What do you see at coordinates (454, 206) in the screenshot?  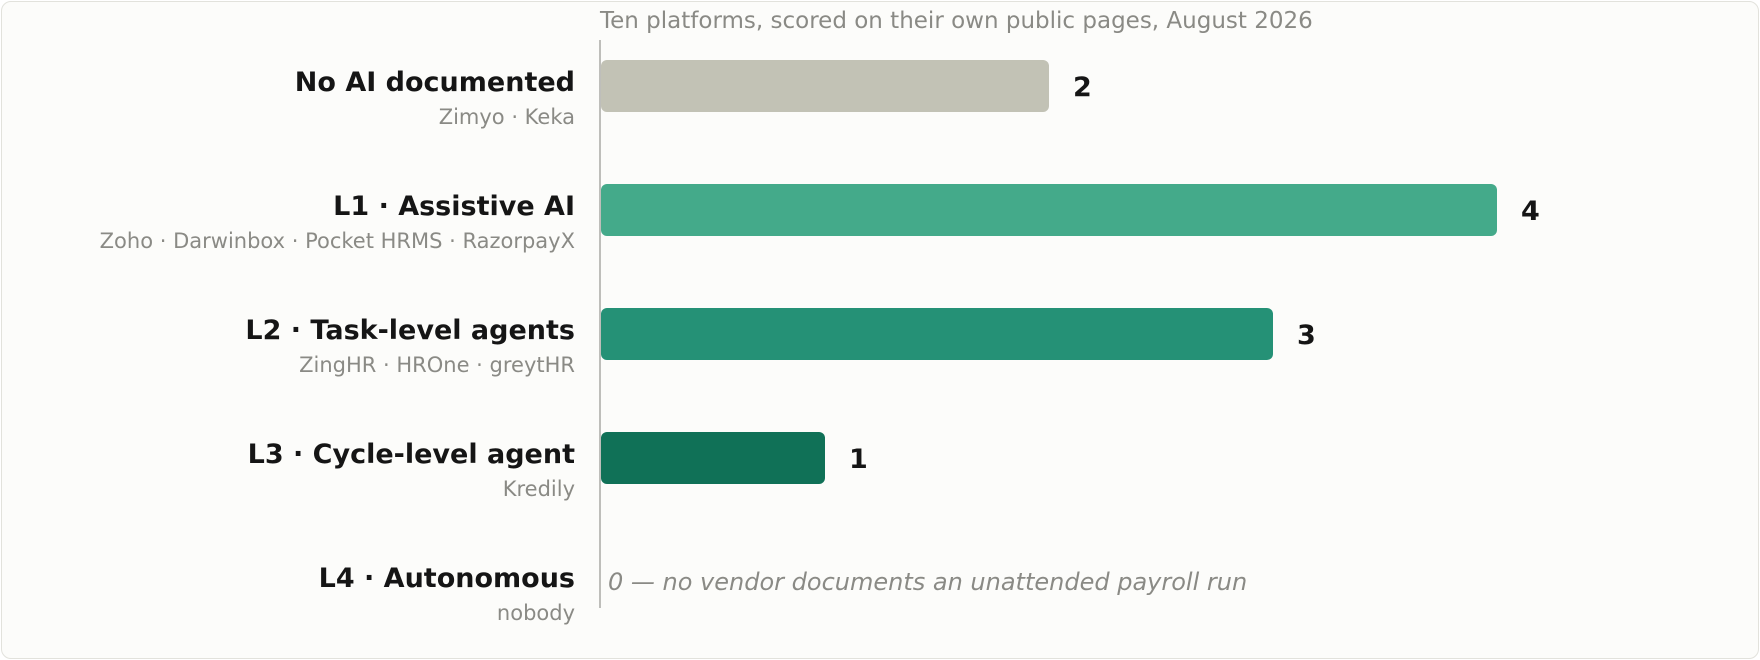 I see `category-label: L1 · Assistive AI` at bounding box center [454, 206].